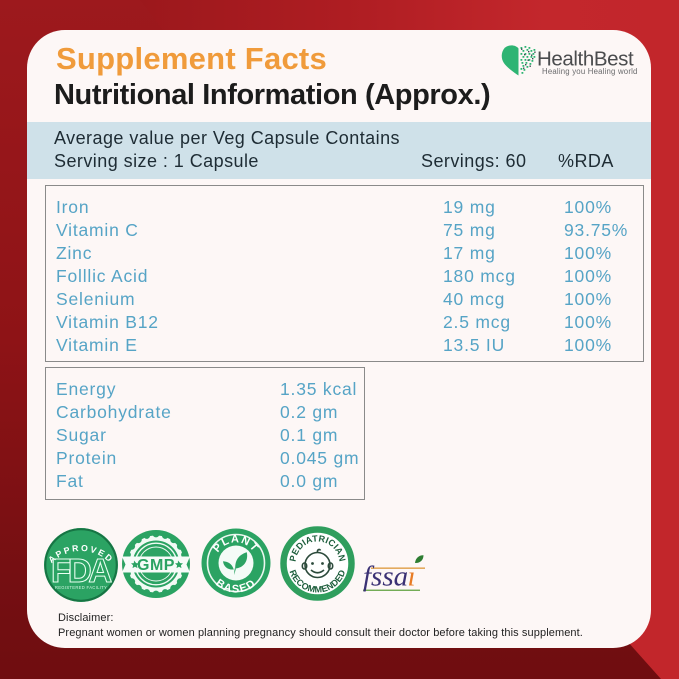 The width and height of the screenshot is (679, 679). I want to click on svg-text: fssa, so click(385, 577).